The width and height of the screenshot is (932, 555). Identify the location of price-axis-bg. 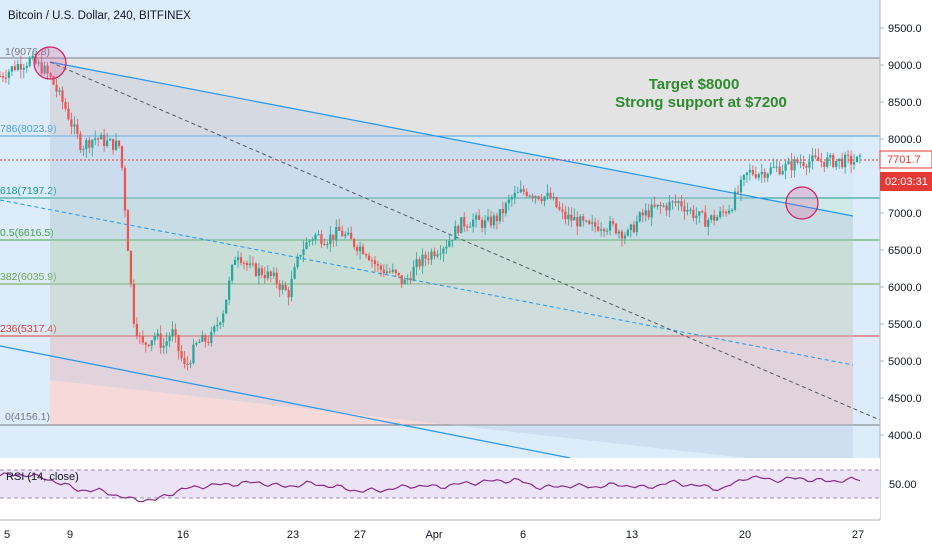
(906, 275).